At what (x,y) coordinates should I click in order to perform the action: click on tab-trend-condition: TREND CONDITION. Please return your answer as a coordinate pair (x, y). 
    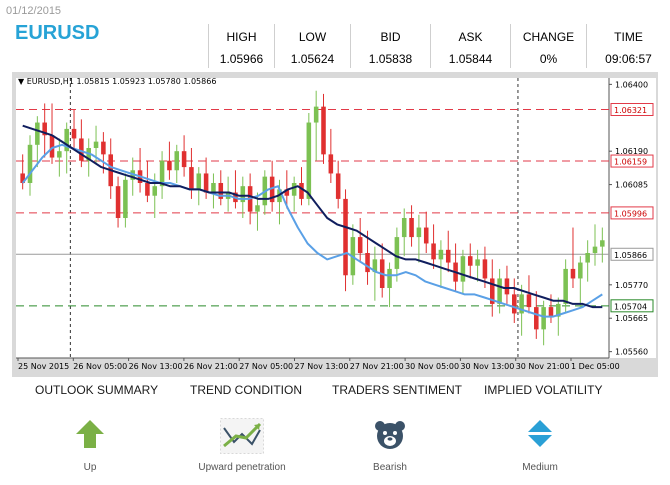
    Looking at the image, I should click on (246, 390).